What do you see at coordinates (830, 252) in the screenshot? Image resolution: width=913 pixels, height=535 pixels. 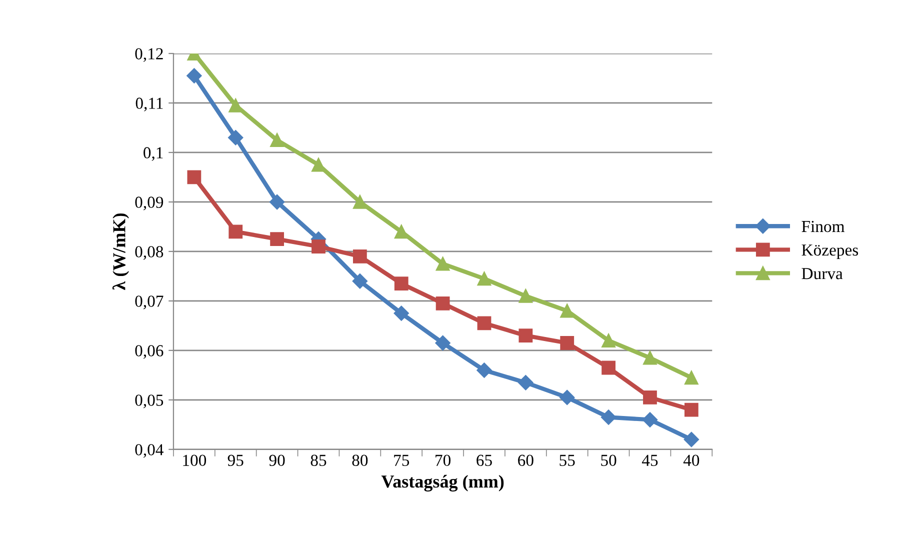 I see `legend-label: Közepes` at bounding box center [830, 252].